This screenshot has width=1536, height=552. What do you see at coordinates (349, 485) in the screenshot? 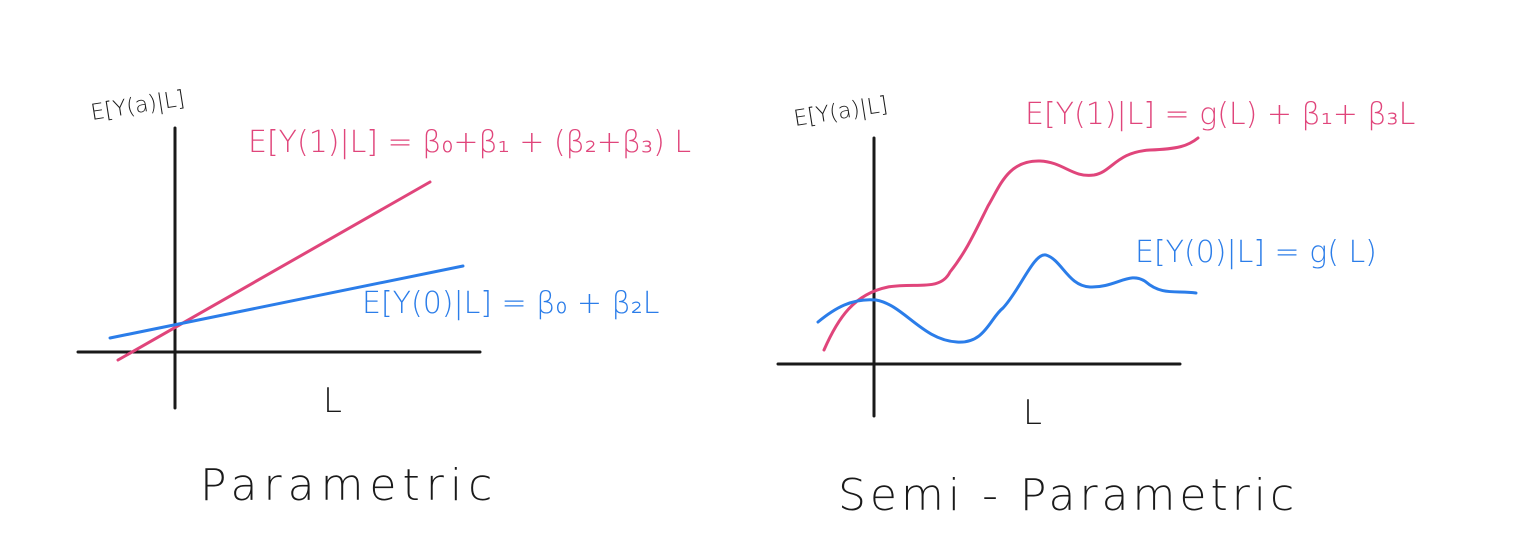
I see `parametric-title: Parametric` at bounding box center [349, 485].